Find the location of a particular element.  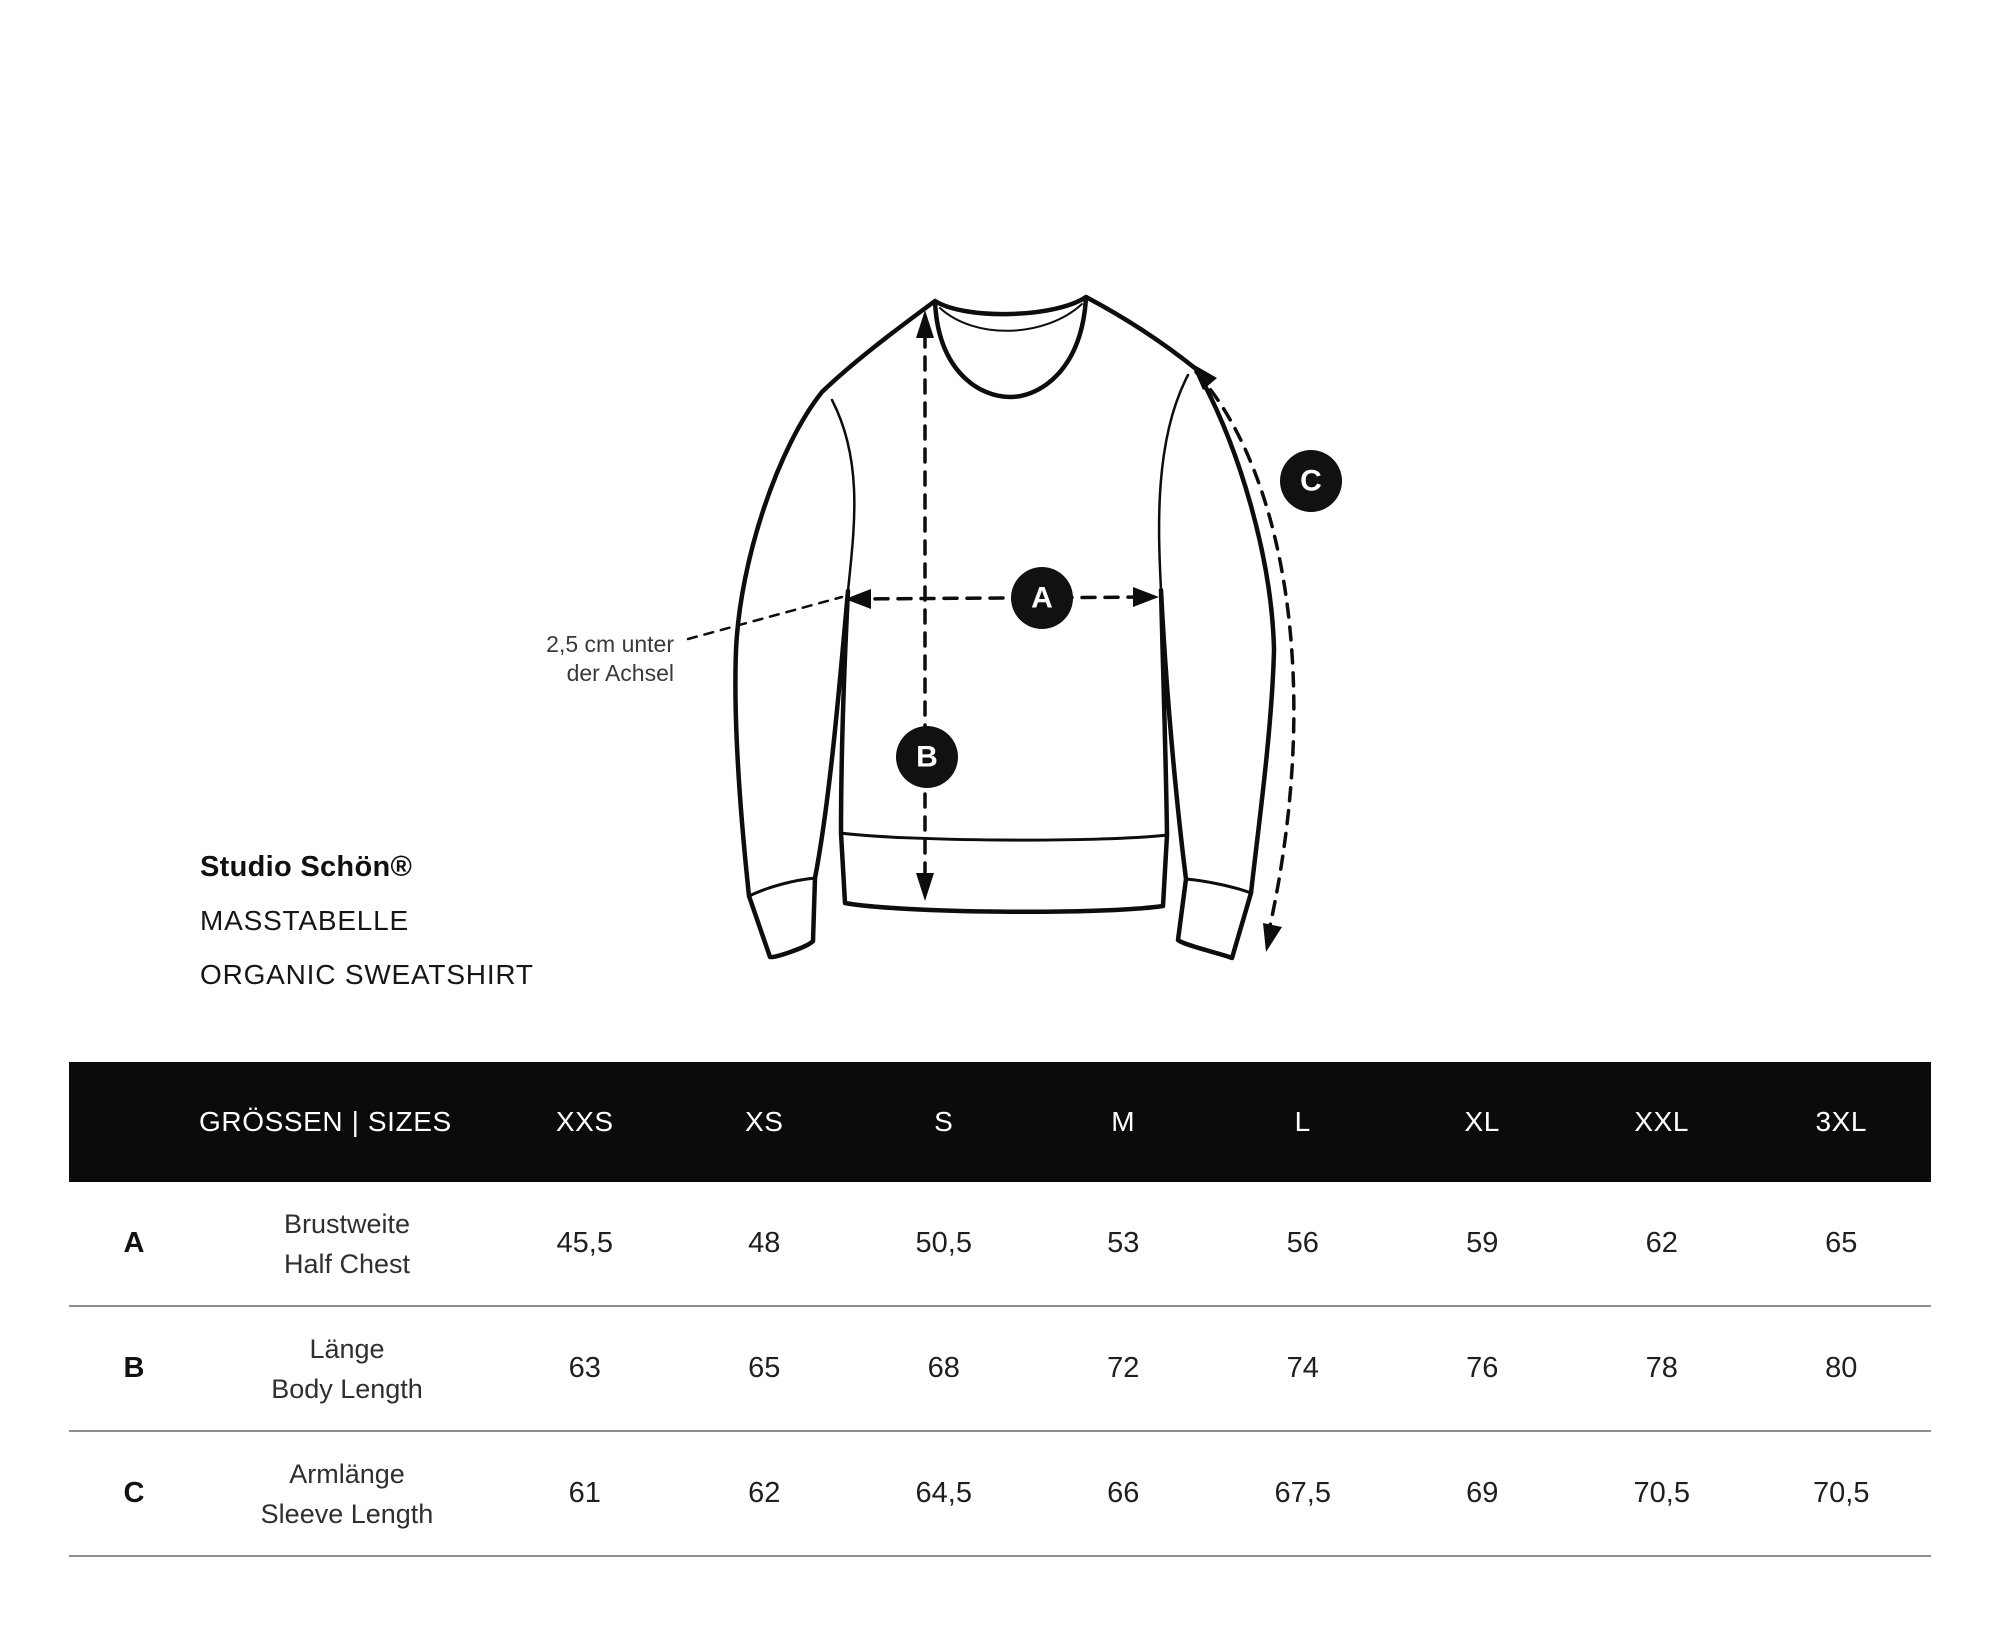

collar-back-seam is located at coordinates (1011, 317).